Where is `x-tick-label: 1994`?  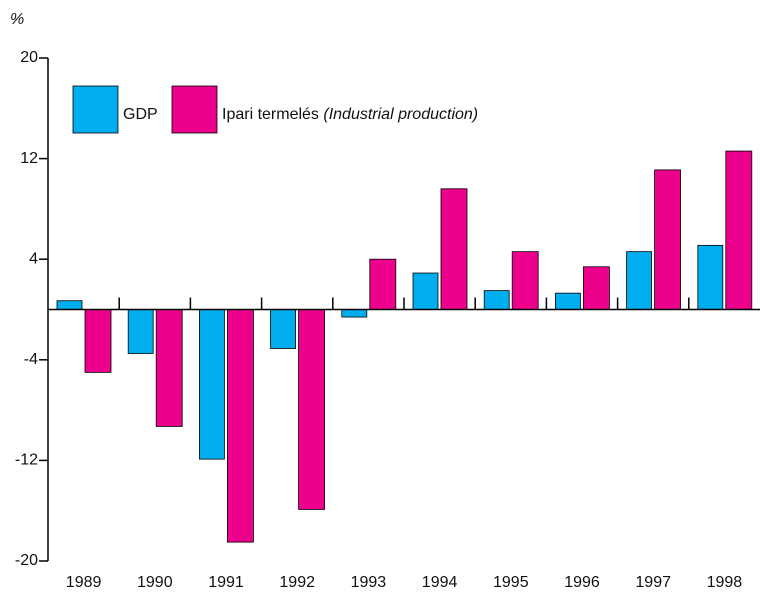 x-tick-label: 1994 is located at coordinates (440, 582).